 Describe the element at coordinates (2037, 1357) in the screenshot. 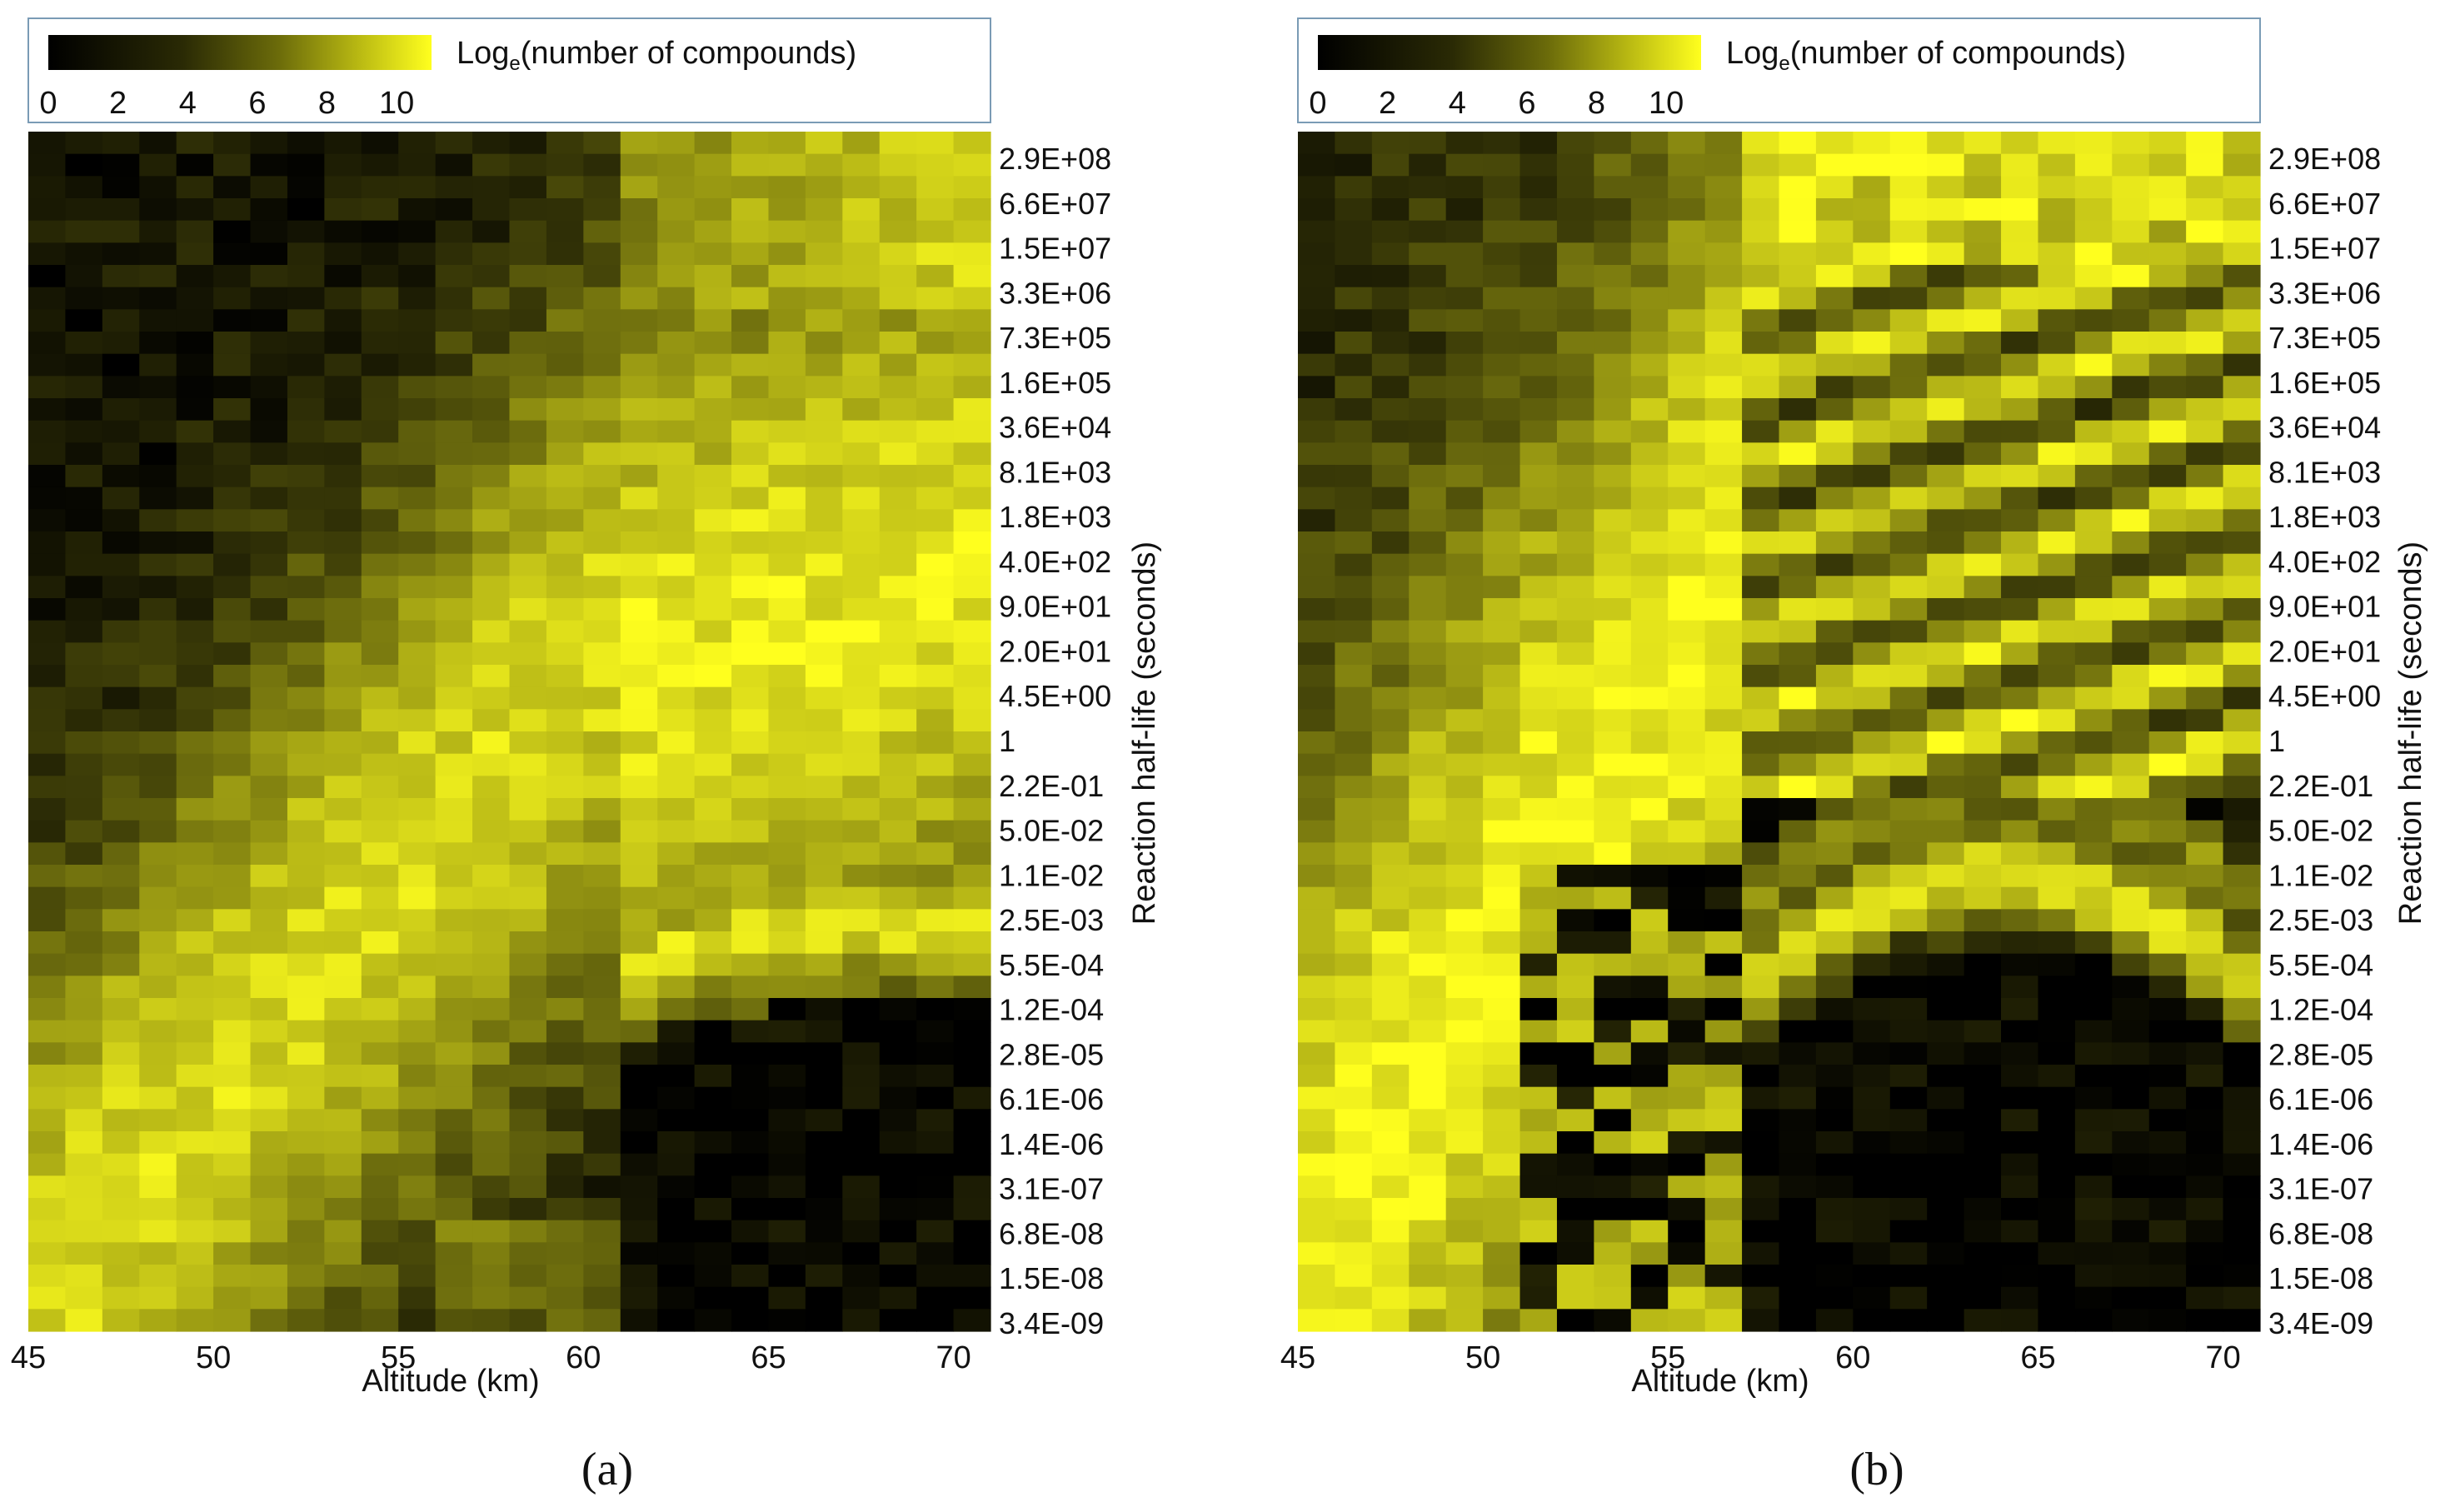

I see `x-tick-label: 65` at that location.